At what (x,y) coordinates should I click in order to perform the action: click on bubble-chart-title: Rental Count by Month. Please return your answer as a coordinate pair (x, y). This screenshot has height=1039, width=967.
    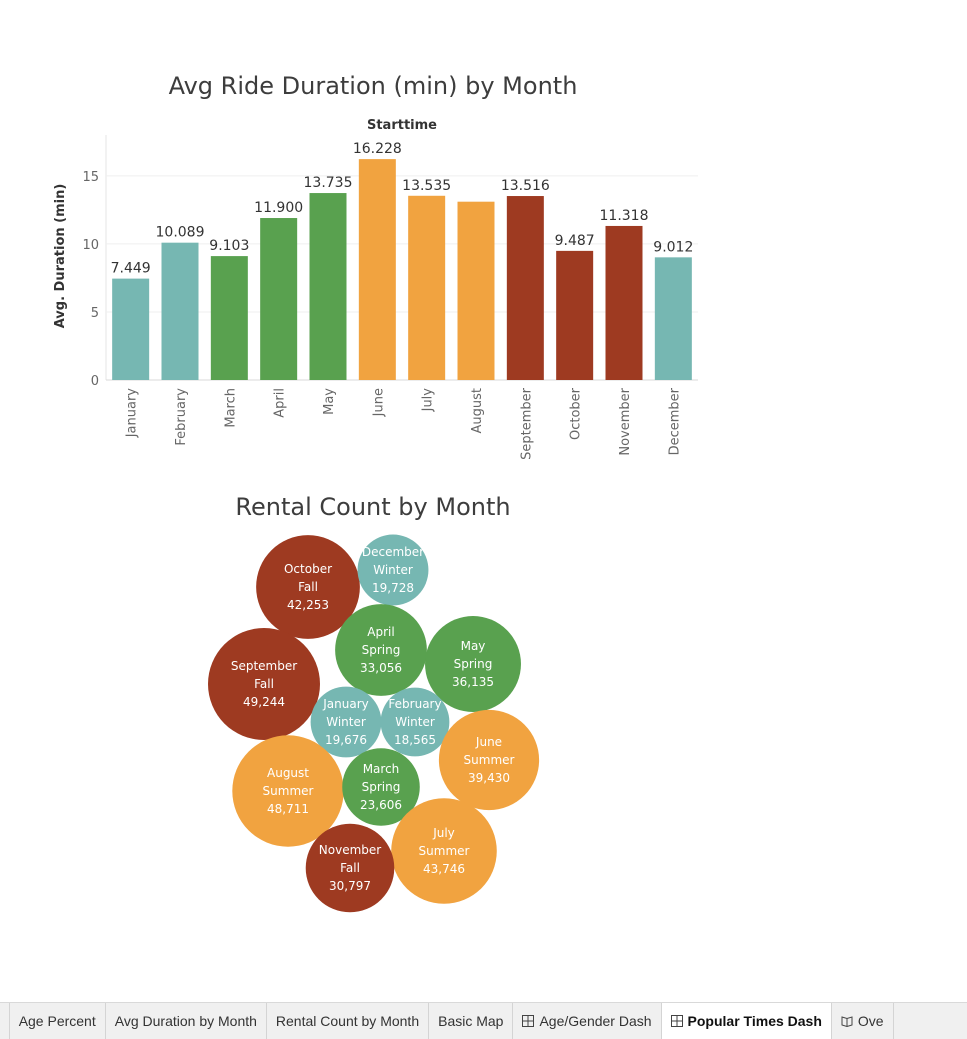
    Looking at the image, I should click on (372, 507).